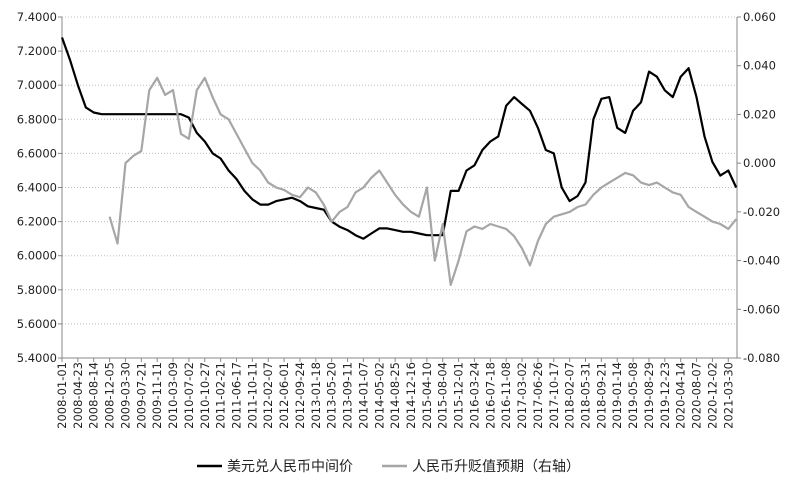 This screenshot has height=493, width=796. What do you see at coordinates (37, 17) in the screenshot?
I see `y-tick-label: 7.4000` at bounding box center [37, 17].